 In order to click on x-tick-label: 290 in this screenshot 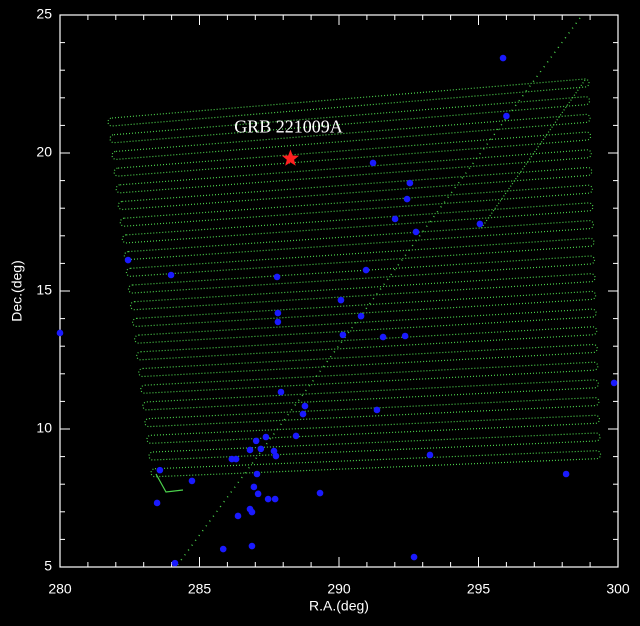, I will do `click(339, 589)`.